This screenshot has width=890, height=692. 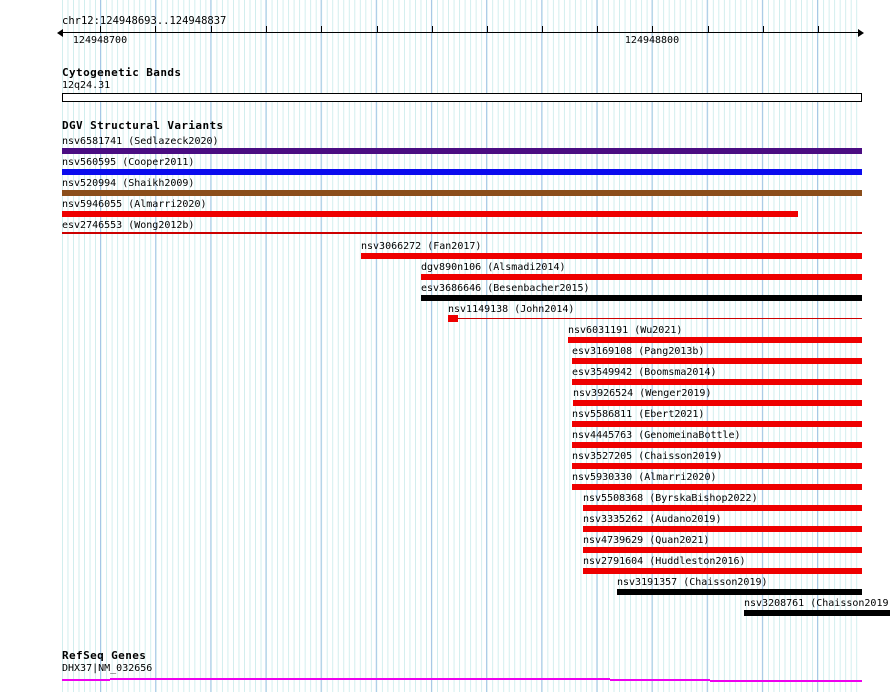 I want to click on variant-label: nsv3926524 (Wenger2019), so click(x=642, y=393).